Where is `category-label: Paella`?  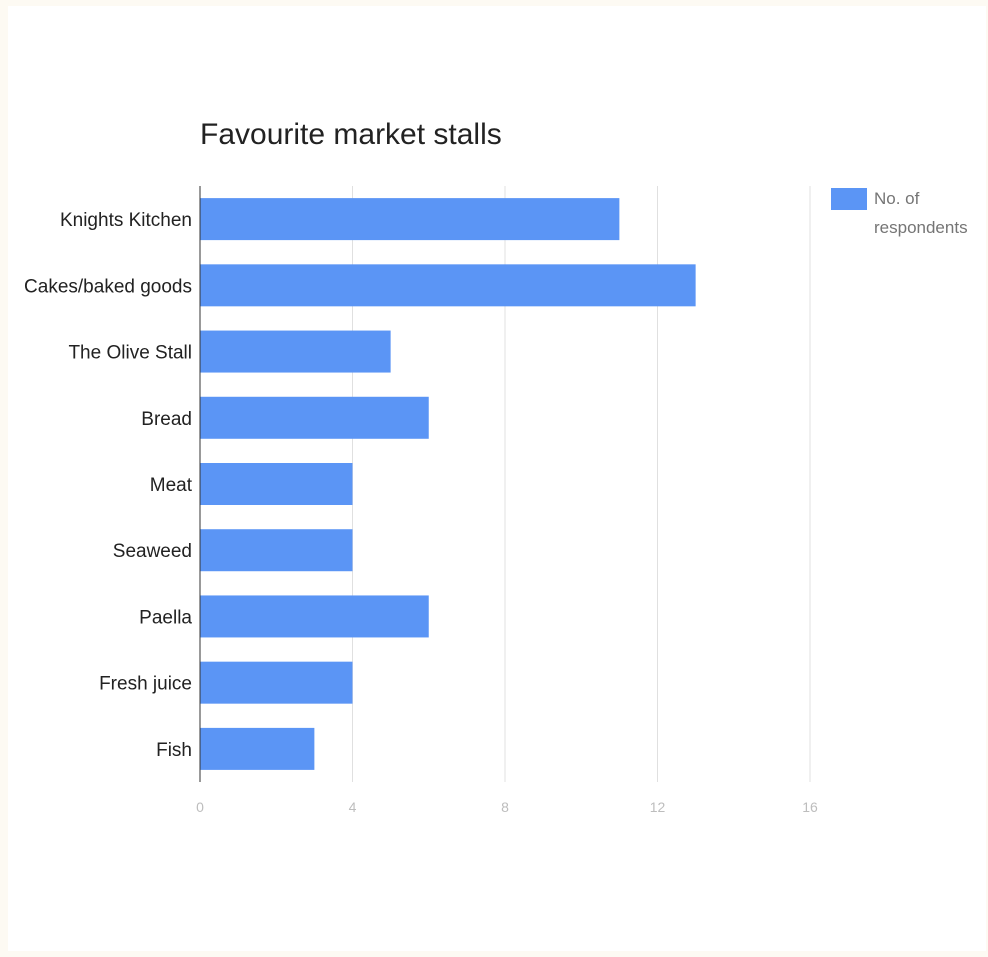 category-label: Paella is located at coordinates (165, 617).